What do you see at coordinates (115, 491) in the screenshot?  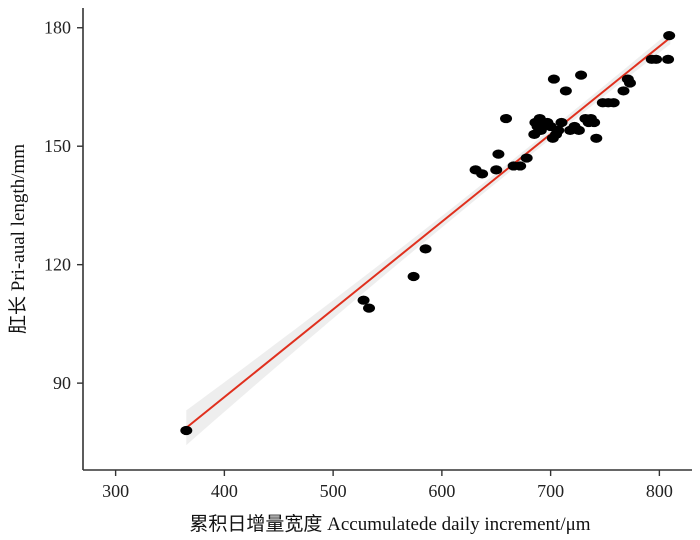 I see `x-tick-label: 300` at bounding box center [115, 491].